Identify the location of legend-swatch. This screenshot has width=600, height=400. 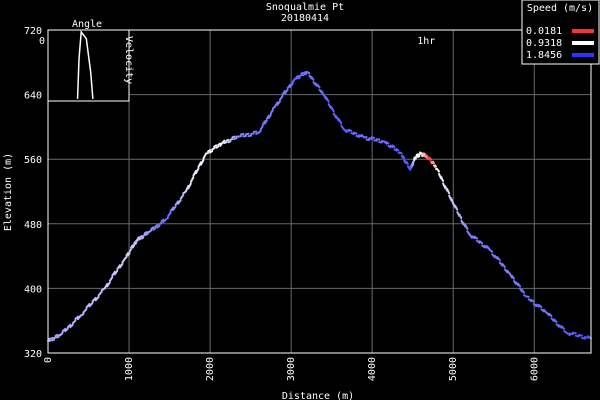
(583, 31).